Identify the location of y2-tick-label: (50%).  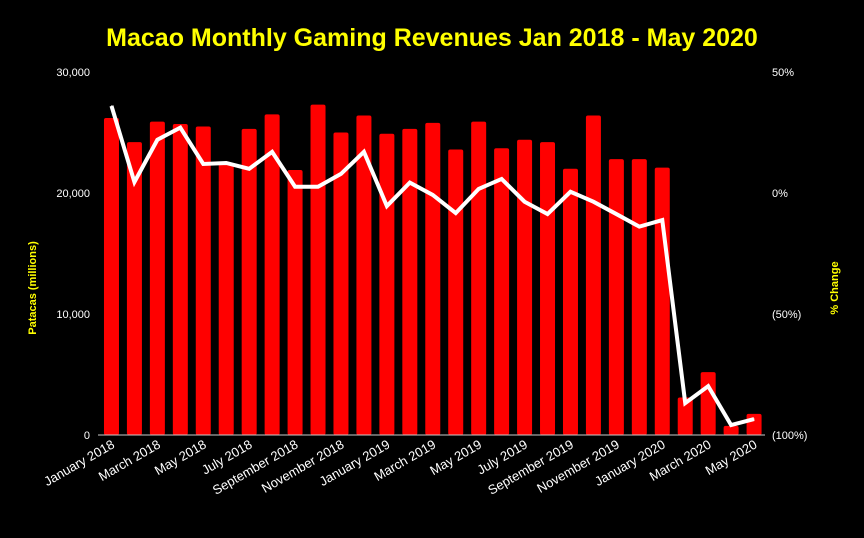
(786, 315).